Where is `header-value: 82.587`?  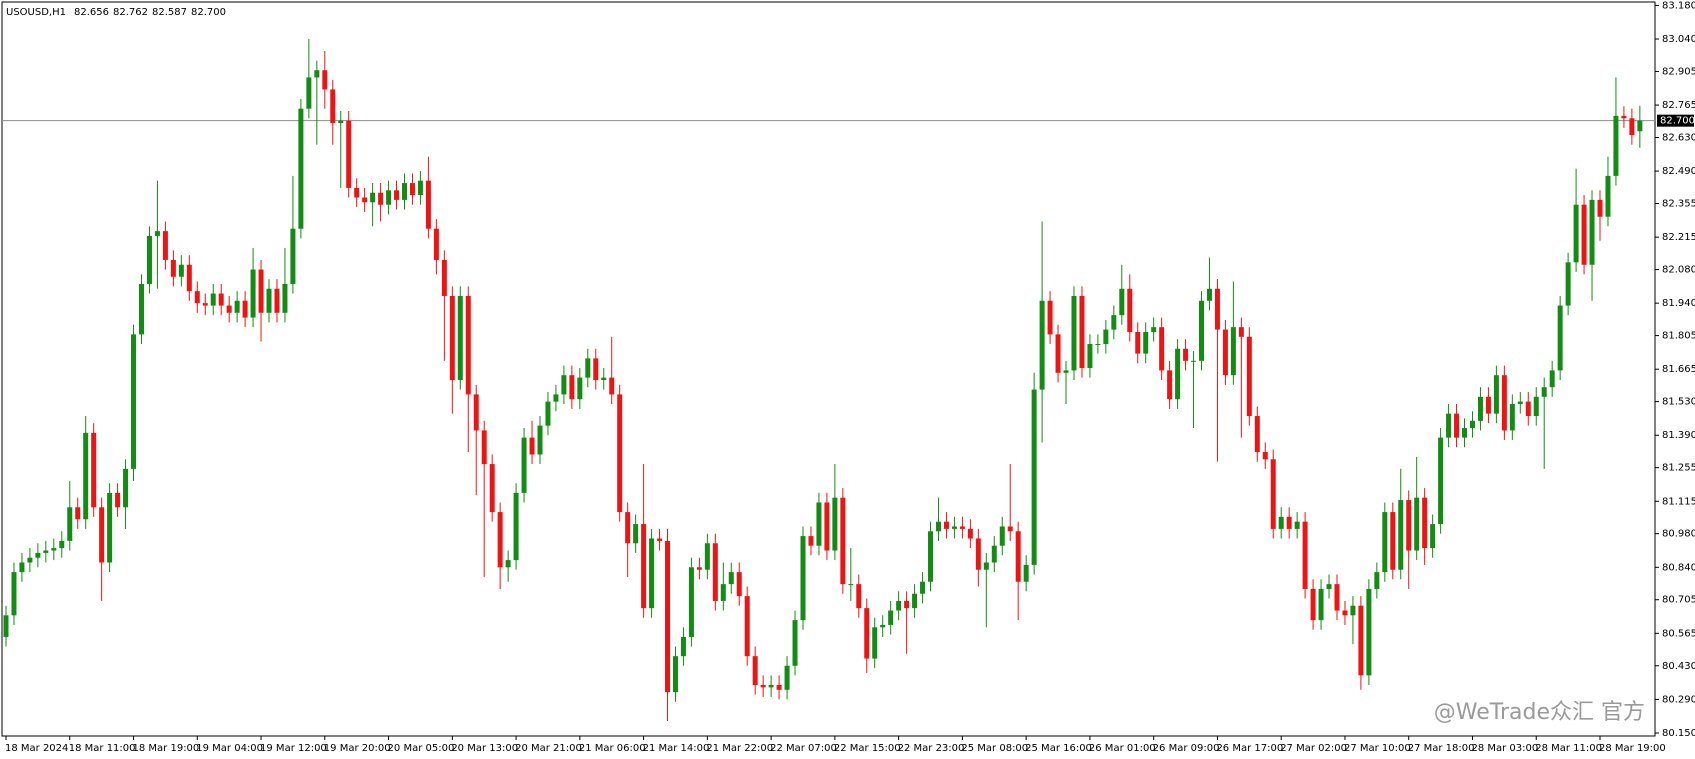
header-value: 82.587 is located at coordinates (169, 12).